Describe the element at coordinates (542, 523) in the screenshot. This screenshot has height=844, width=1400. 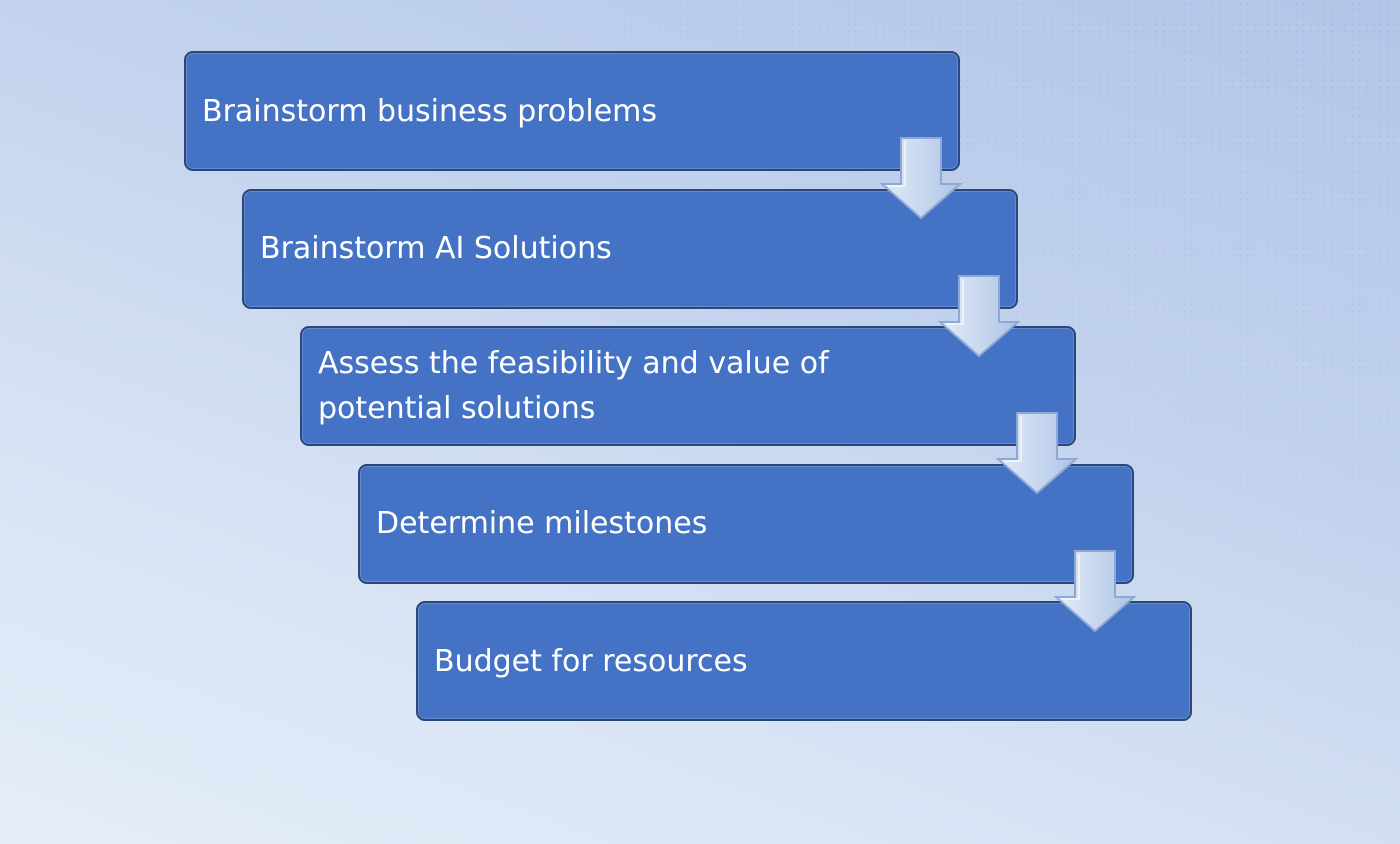
I see `step-label: Determine milestones` at that location.